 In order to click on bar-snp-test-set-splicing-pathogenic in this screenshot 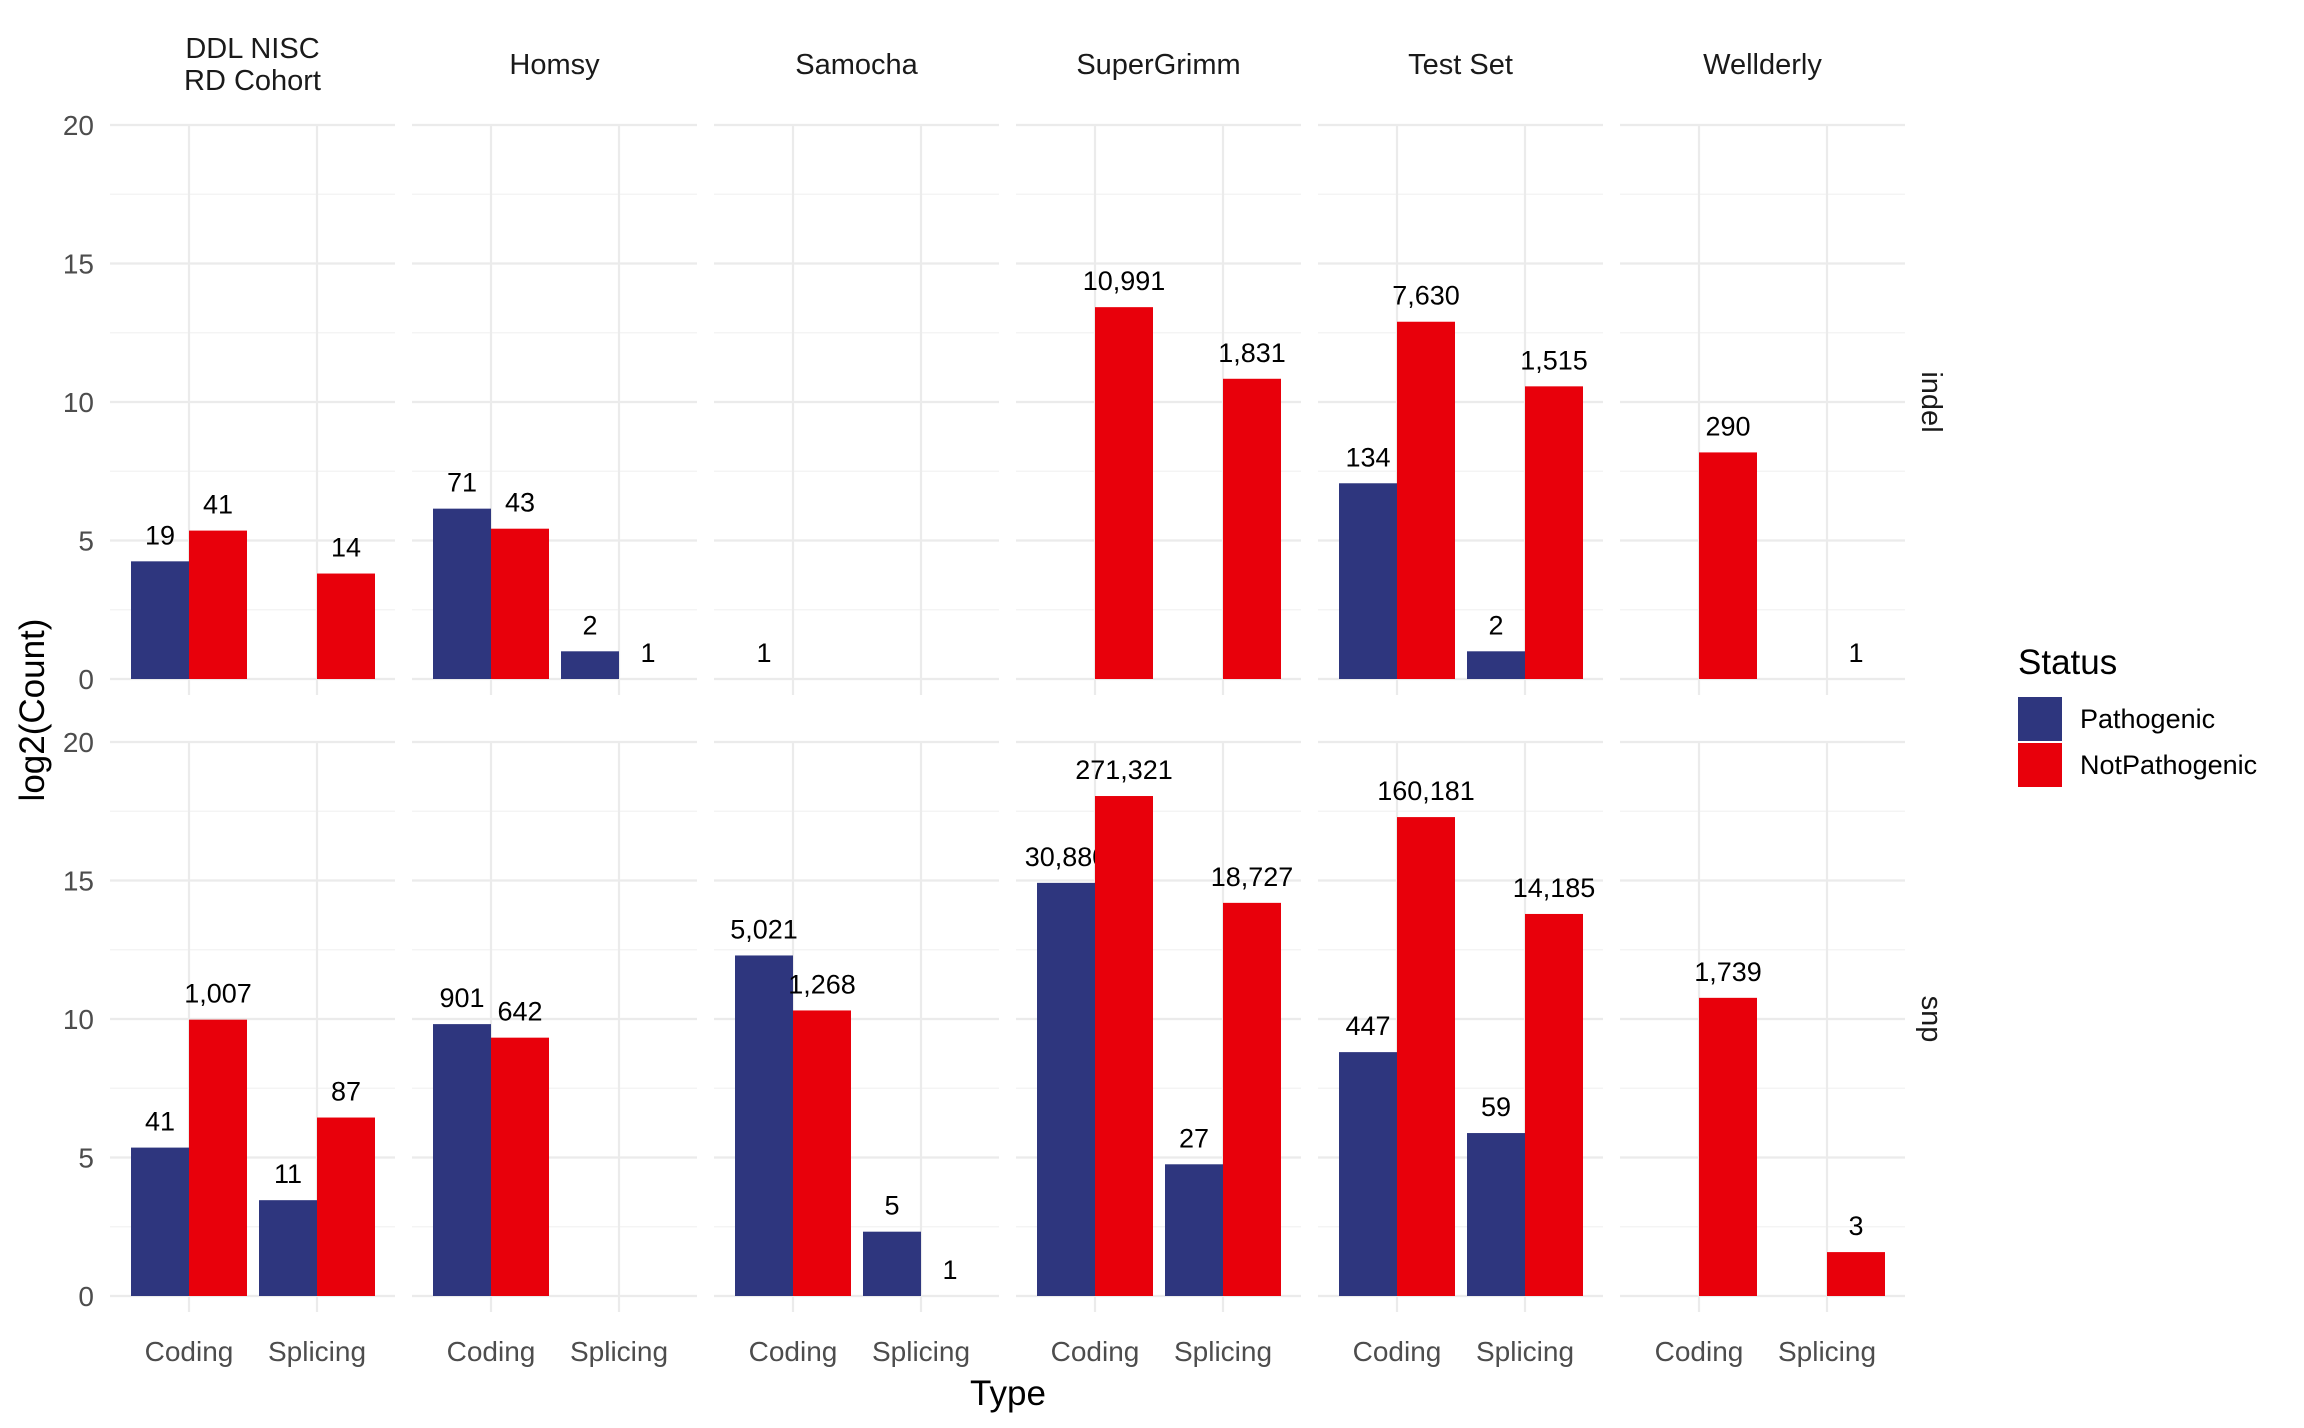, I will do `click(1496, 1214)`.